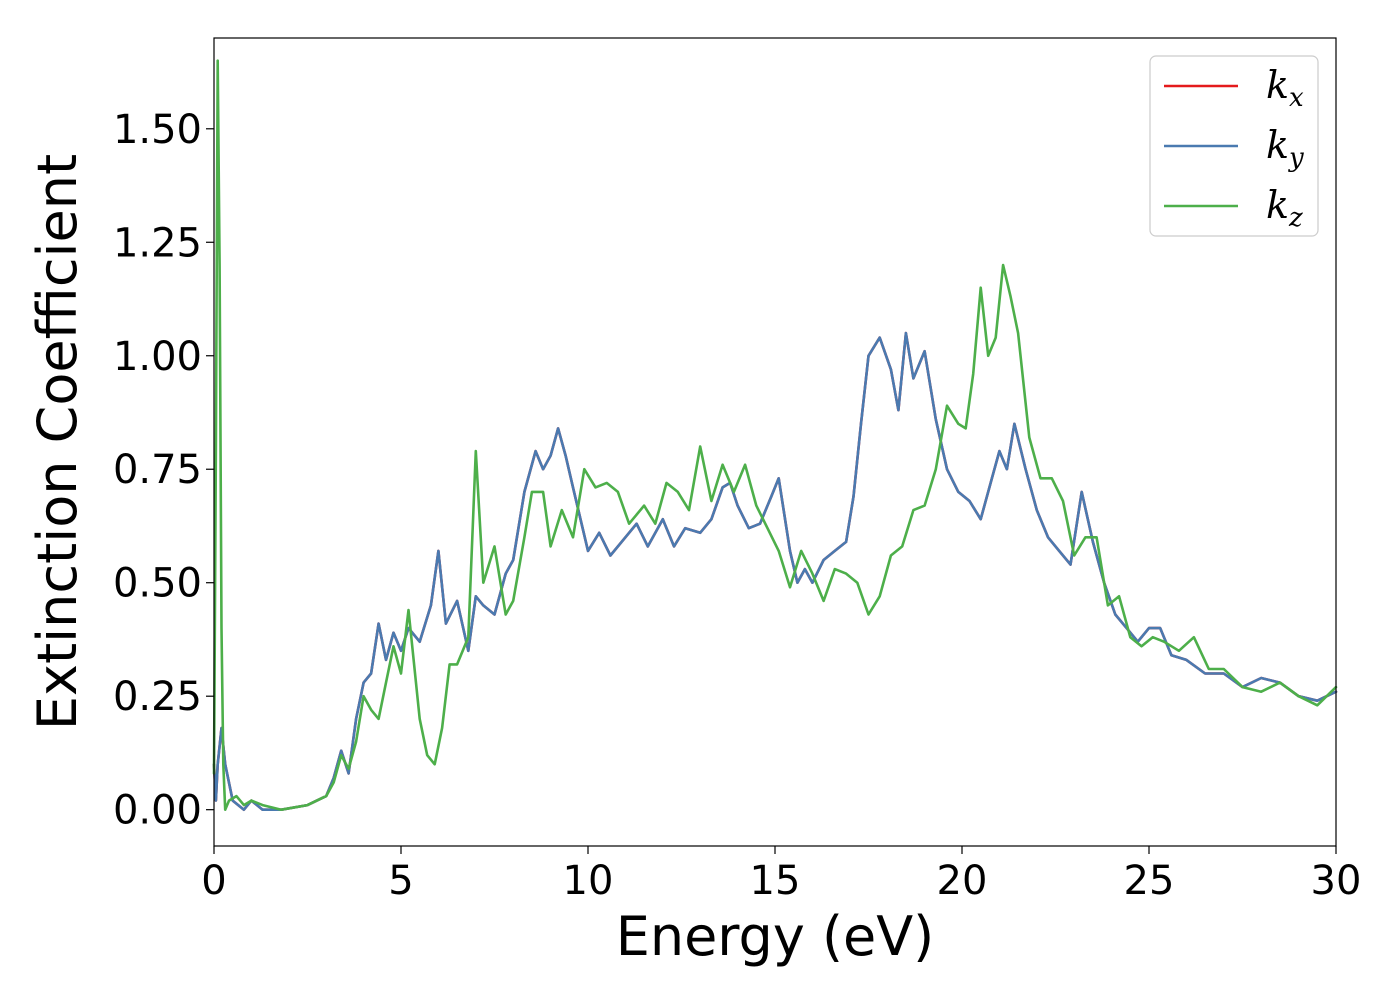 The width and height of the screenshot is (1400, 1000). I want to click on legend-label-y: ky, so click(1285, 148).